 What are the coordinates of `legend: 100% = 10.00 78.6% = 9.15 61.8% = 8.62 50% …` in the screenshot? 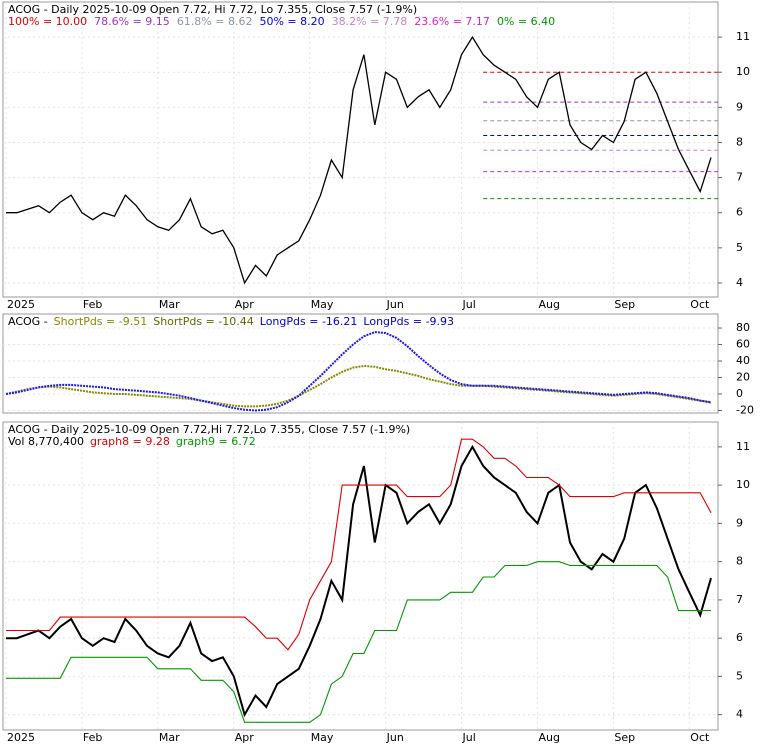 It's located at (281, 21).